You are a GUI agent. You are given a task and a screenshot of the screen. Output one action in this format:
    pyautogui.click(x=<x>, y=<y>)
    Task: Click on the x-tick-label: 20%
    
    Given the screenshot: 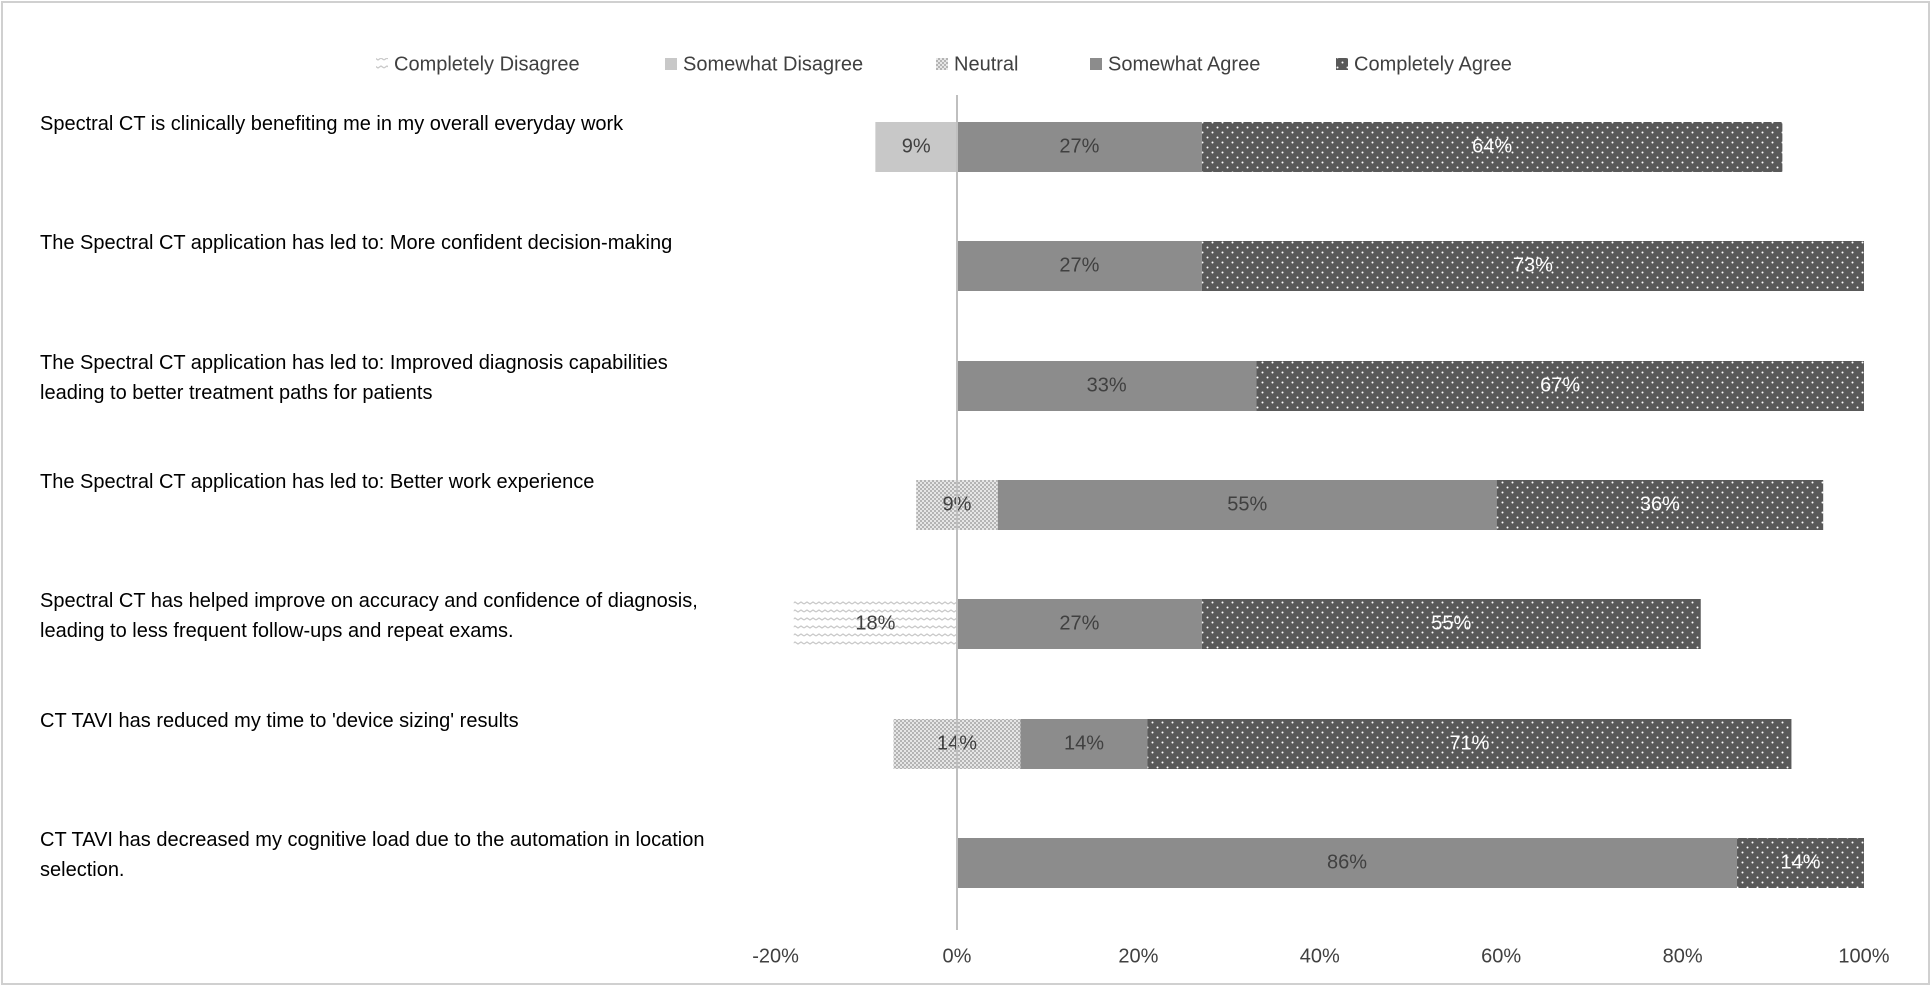 What is the action you would take?
    pyautogui.click(x=1138, y=956)
    